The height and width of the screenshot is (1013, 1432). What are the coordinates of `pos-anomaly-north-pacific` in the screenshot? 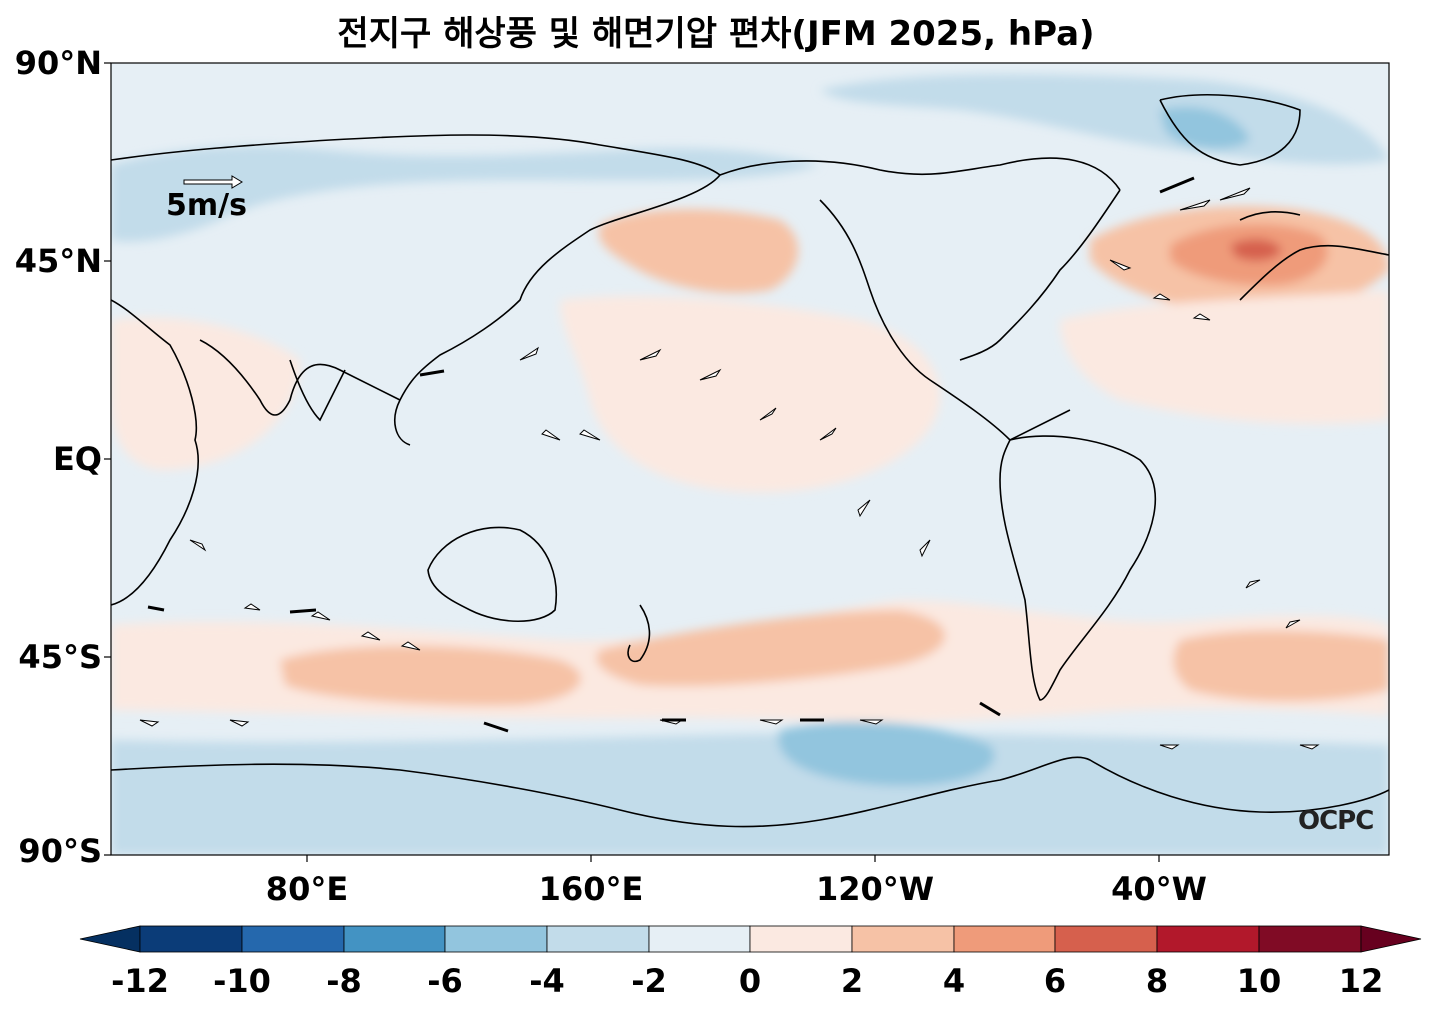 It's located at (698, 251).